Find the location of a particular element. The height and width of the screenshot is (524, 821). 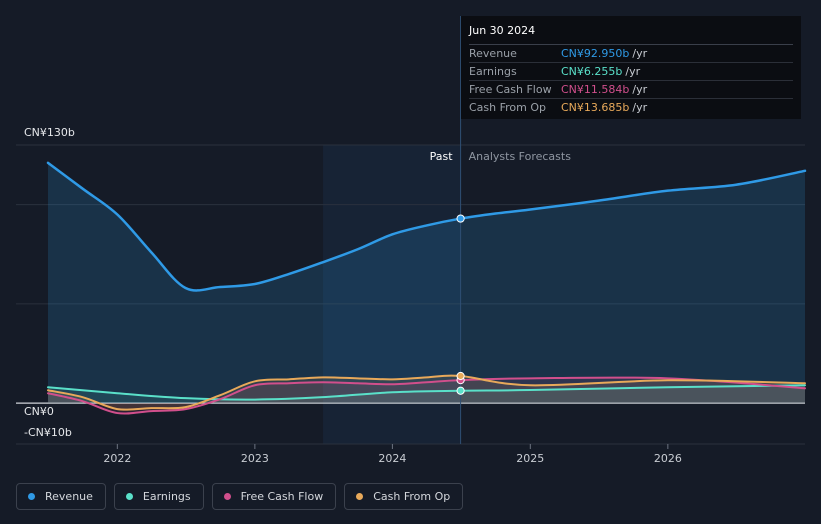

tooltip-label: Revenue is located at coordinates (493, 53).